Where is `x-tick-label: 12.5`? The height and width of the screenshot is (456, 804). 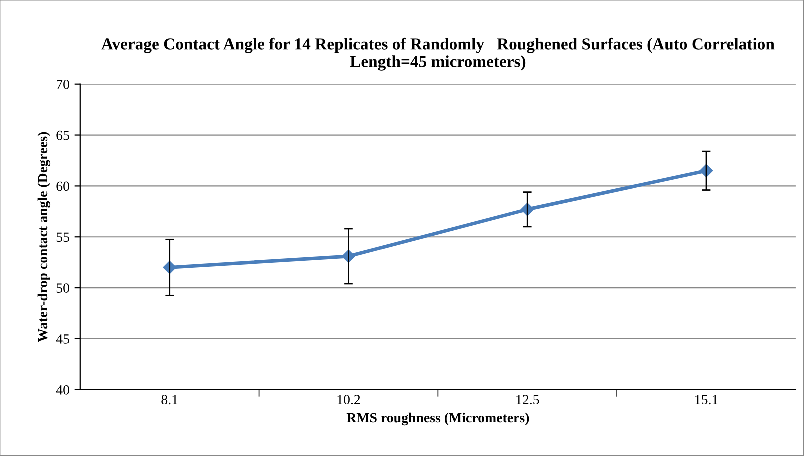
x-tick-label: 12.5 is located at coordinates (528, 400).